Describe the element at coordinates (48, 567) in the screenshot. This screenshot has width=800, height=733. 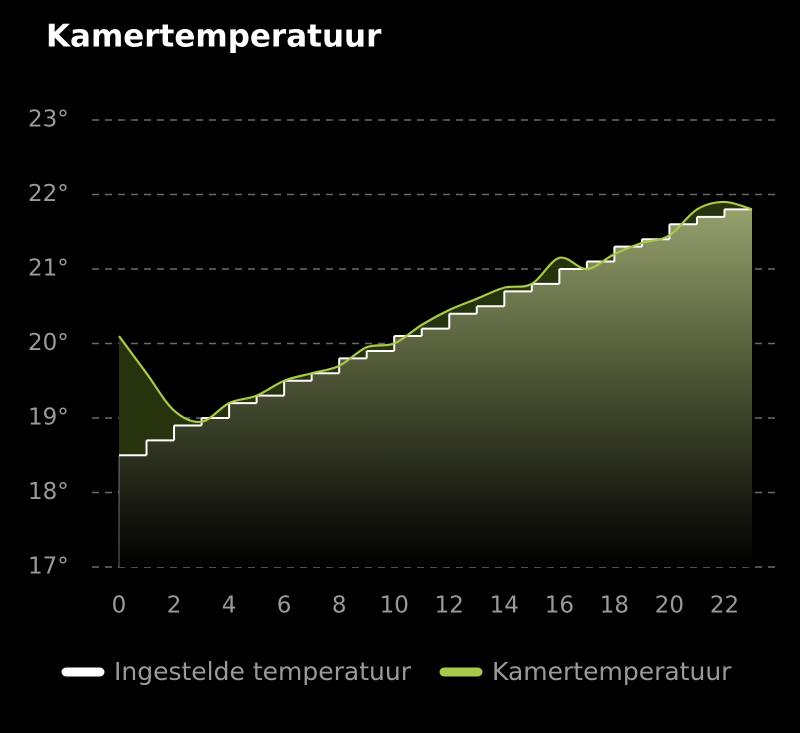
I see `y-tick-label: 17°` at that location.